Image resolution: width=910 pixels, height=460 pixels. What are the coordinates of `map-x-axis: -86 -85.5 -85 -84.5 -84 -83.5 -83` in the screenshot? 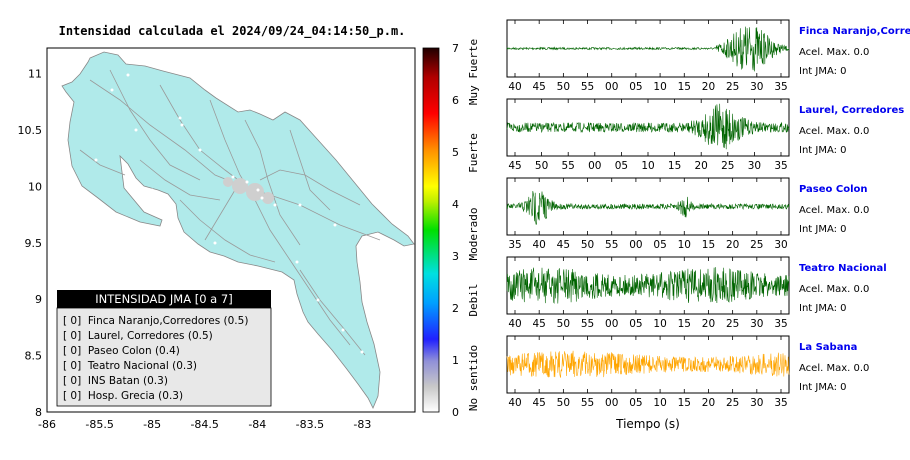 It's located at (204, 424).